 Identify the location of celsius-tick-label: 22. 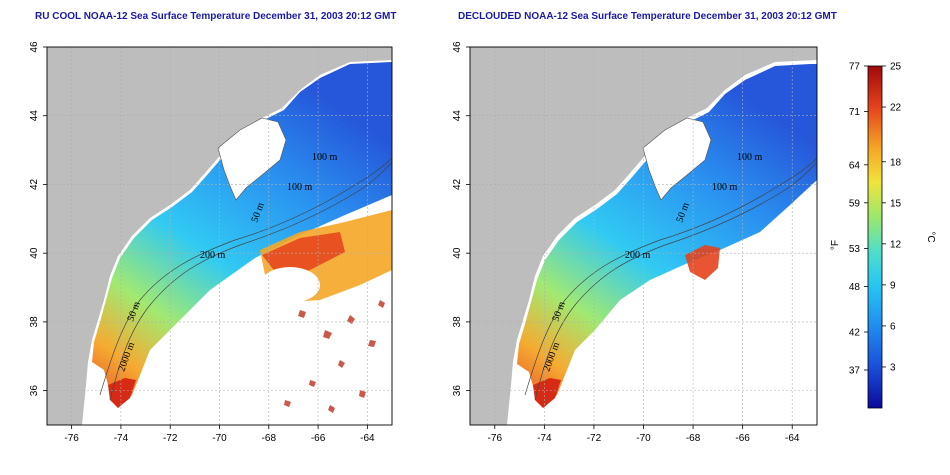
(896, 108).